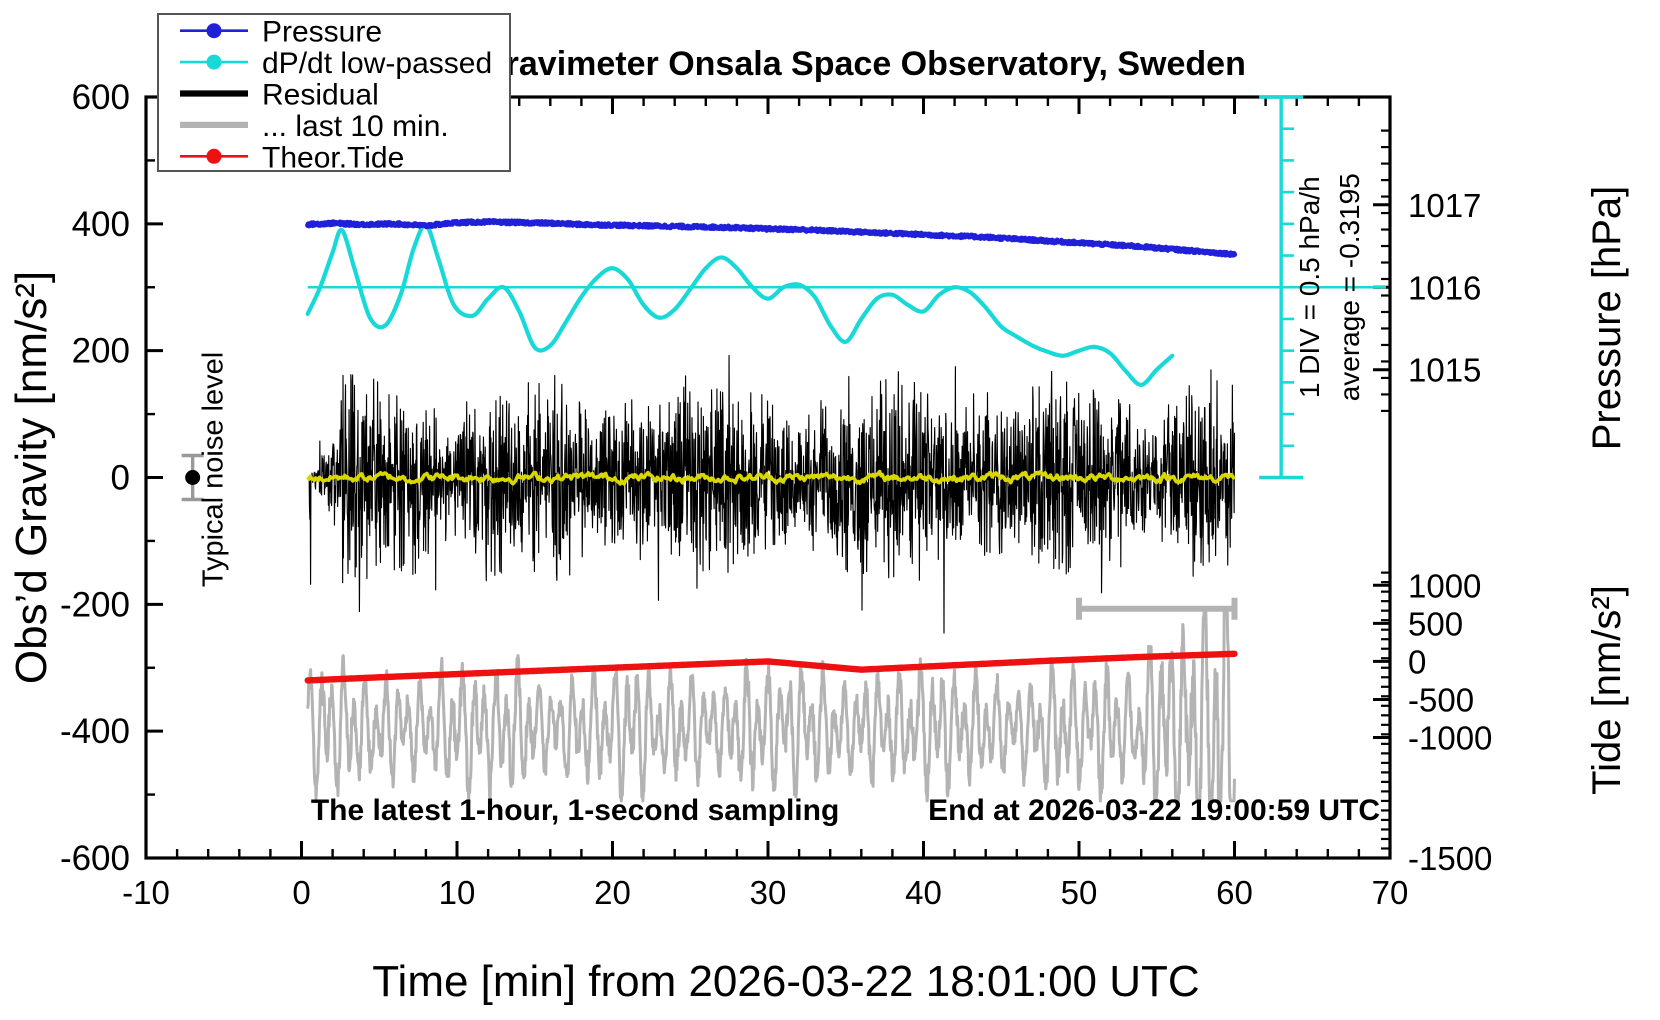 Image resolution: width=1660 pixels, height=1020 pixels. Describe the element at coordinates (1309, 287) in the screenshot. I see `scale-div-label: 1 DIV = 0.5 hPa/h` at that location.